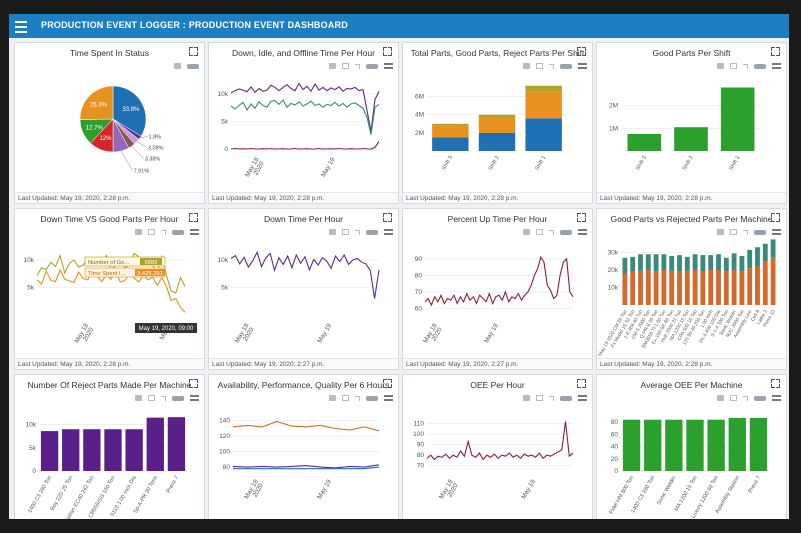  I want to click on x-category-label: Boy 22D 25 Ton, so click(62, 493).